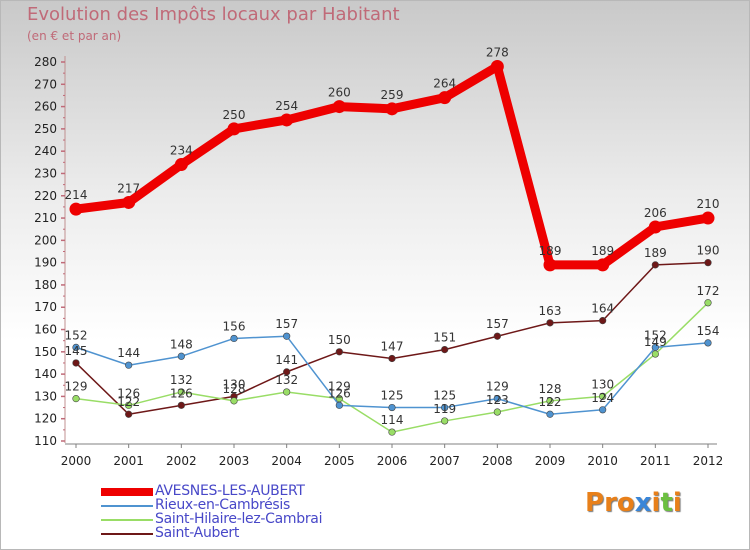  What do you see at coordinates (234, 338) in the screenshot?
I see `series-point-2-2003` at bounding box center [234, 338].